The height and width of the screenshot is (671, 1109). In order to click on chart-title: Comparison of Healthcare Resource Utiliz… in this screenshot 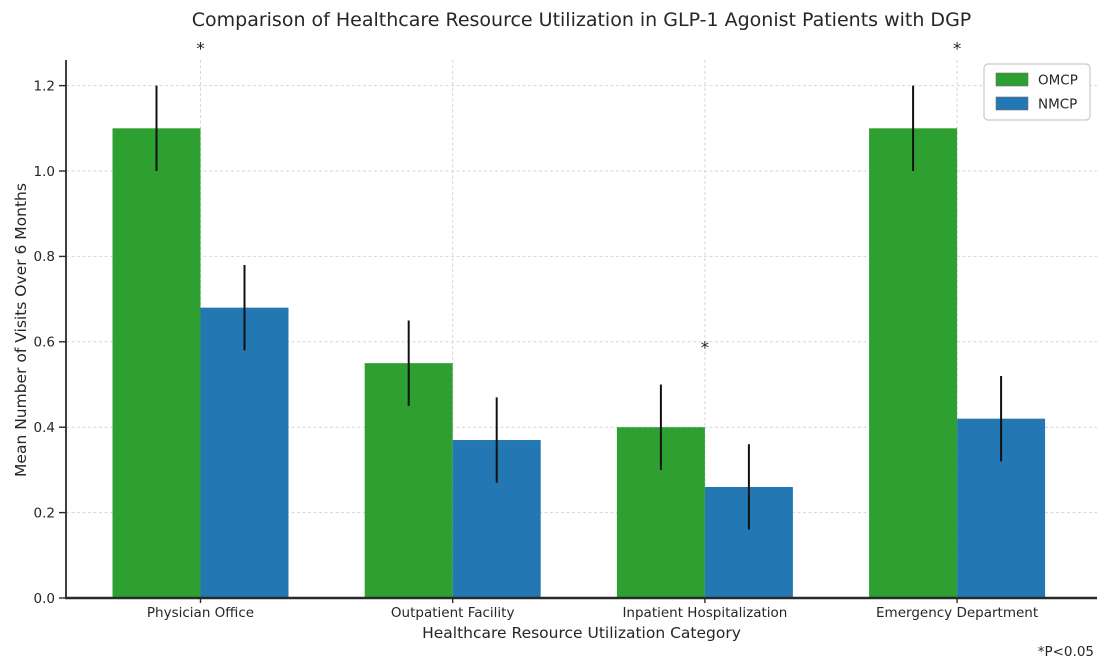, I will do `click(581, 20)`.